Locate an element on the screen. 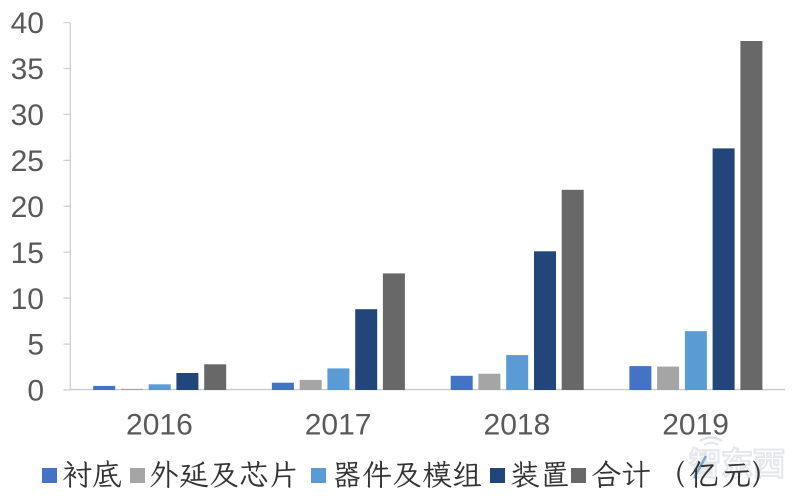  svg-text: 15 is located at coordinates (27, 253).